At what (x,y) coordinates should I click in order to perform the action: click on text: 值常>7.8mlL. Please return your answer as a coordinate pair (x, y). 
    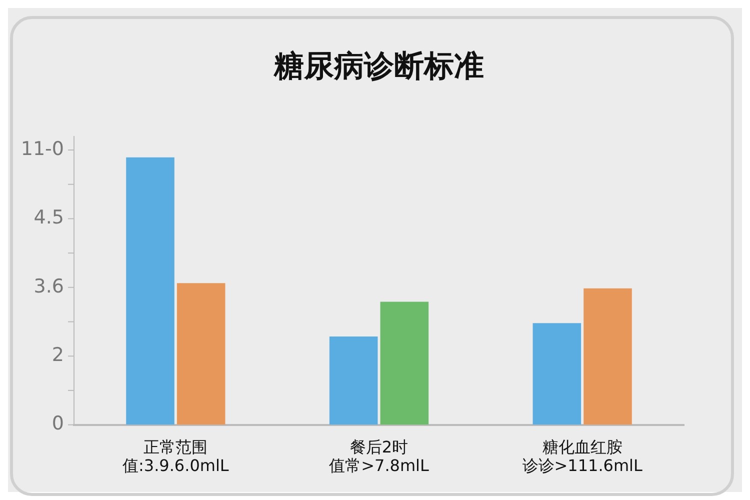
    Looking at the image, I should click on (379, 465).